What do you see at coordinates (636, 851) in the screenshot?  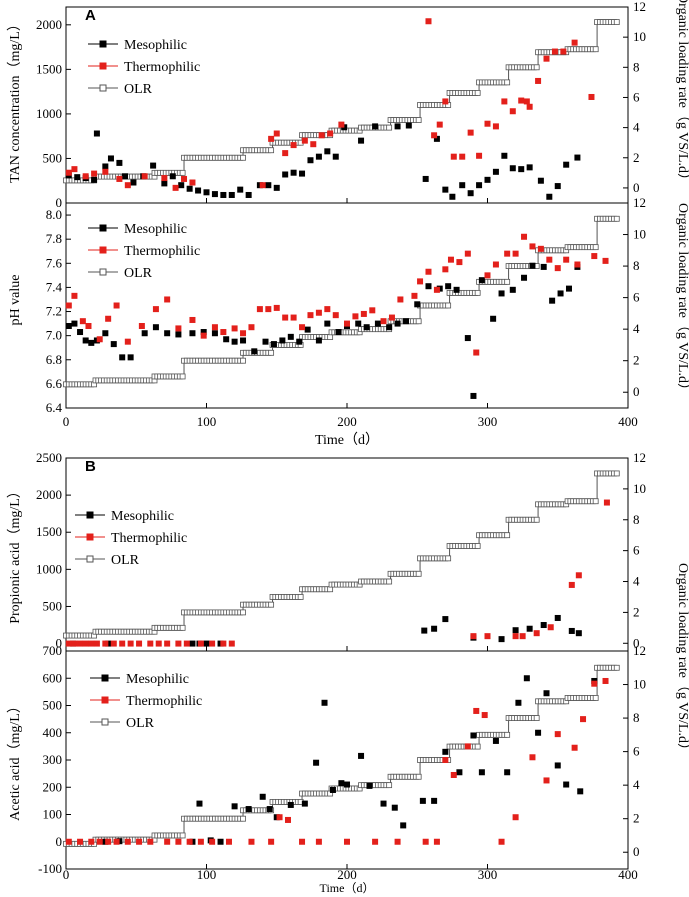 I see `acetic-y2tick-label: 0` at bounding box center [636, 851].